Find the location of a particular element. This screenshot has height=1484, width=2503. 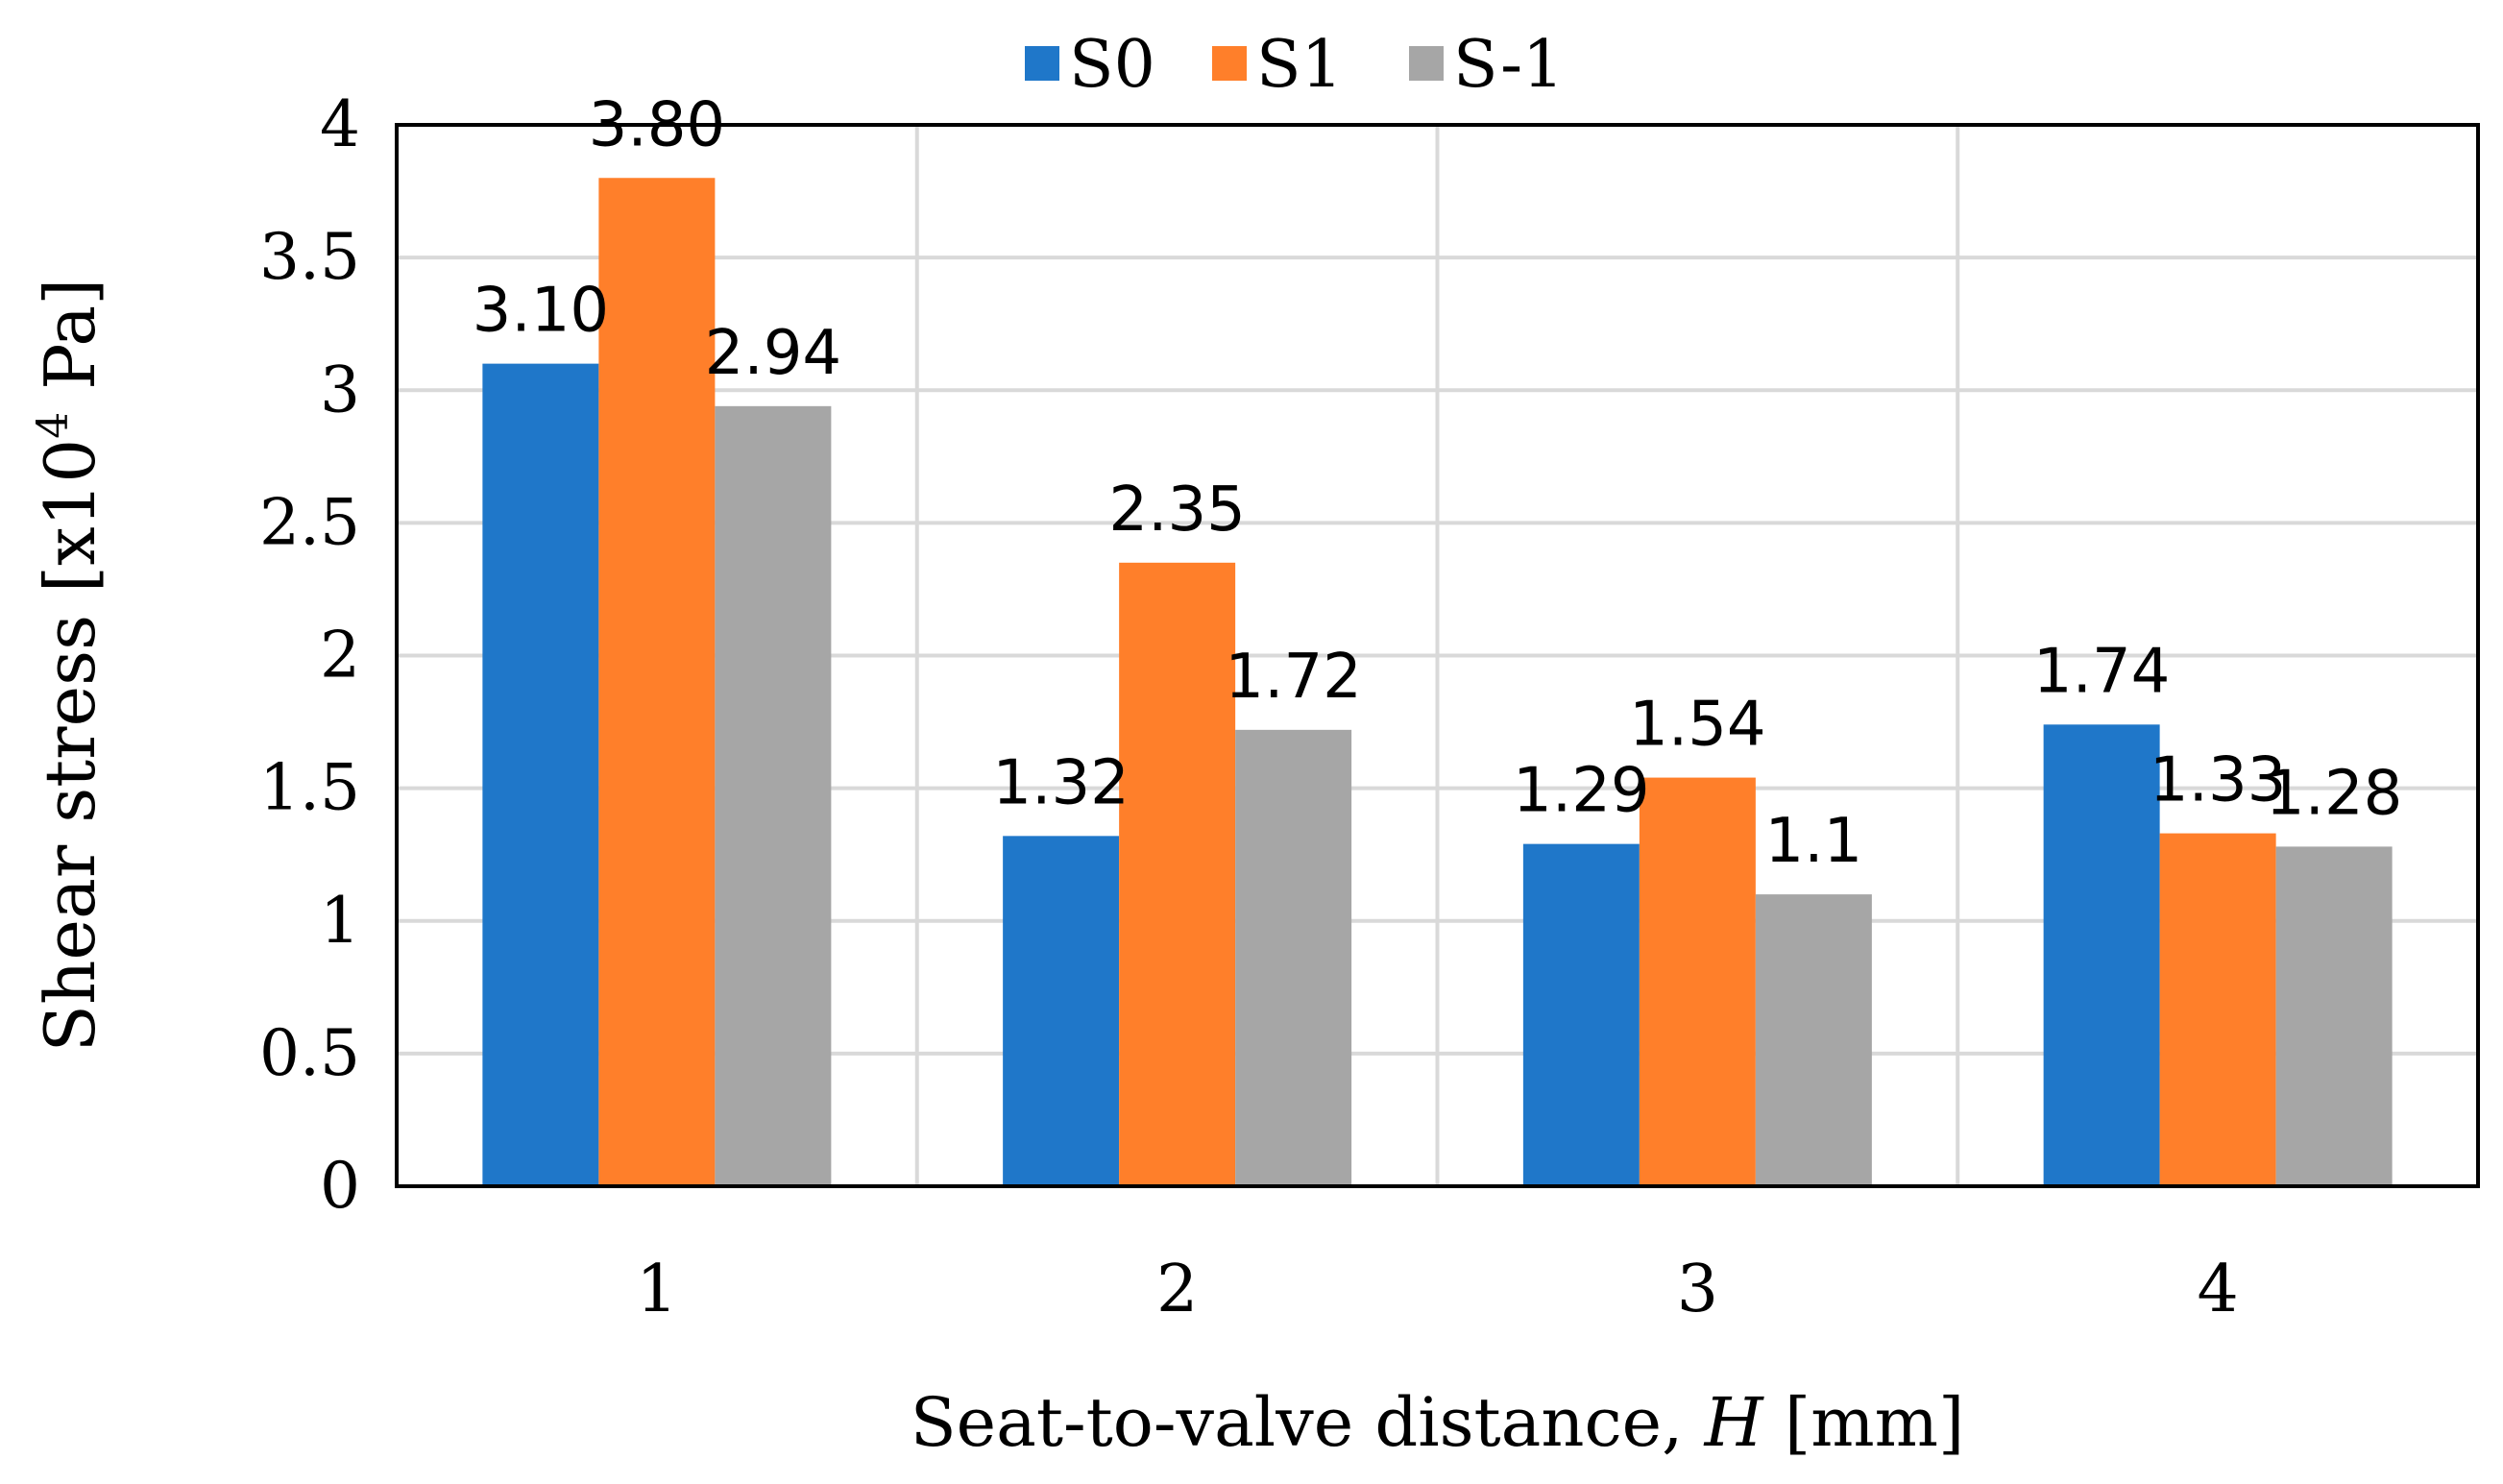

x-axis-label-tail: [mm] is located at coordinates (1864, 1422).